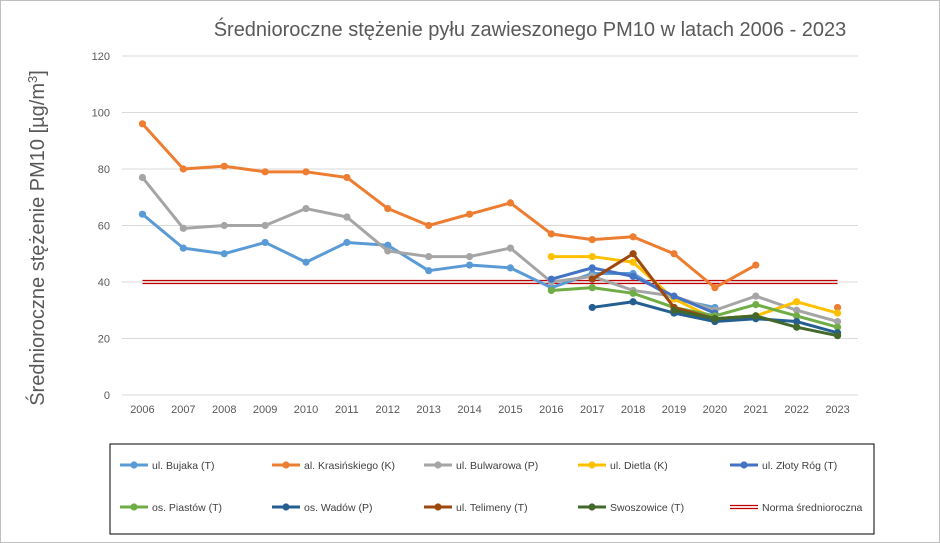 The height and width of the screenshot is (543, 940). What do you see at coordinates (837, 410) in the screenshot?
I see `x-tick-label: 2023` at bounding box center [837, 410].